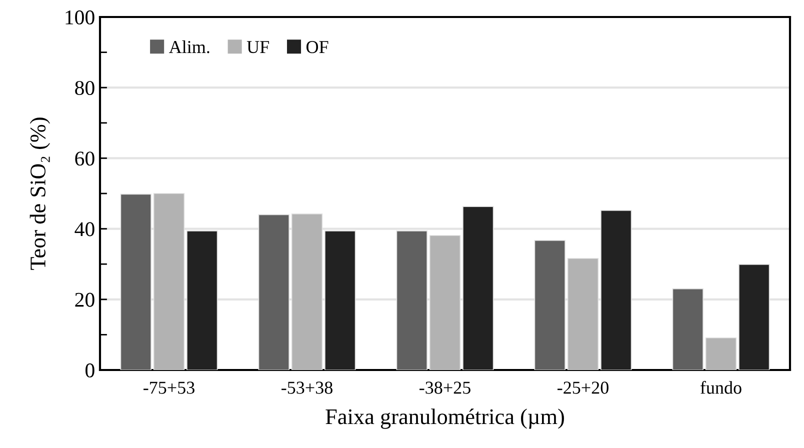 The image size is (804, 448). I want to click on x-tick-label: -75+53, so click(169, 388).